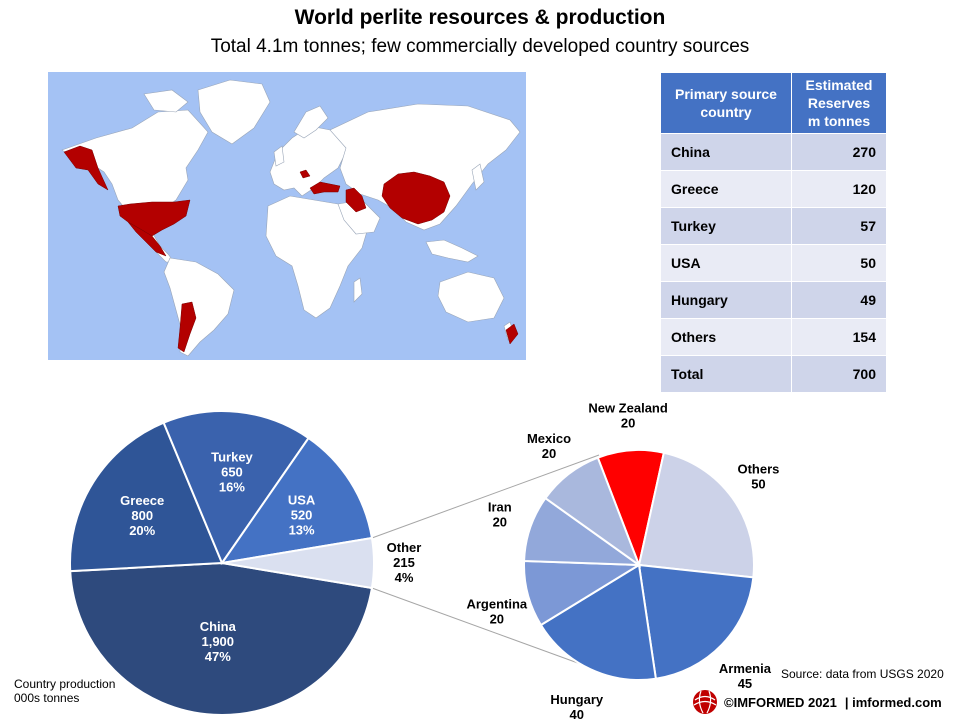 The image size is (960, 720). What do you see at coordinates (298, 563) in the screenshot?
I see `pie-slice-other` at bounding box center [298, 563].